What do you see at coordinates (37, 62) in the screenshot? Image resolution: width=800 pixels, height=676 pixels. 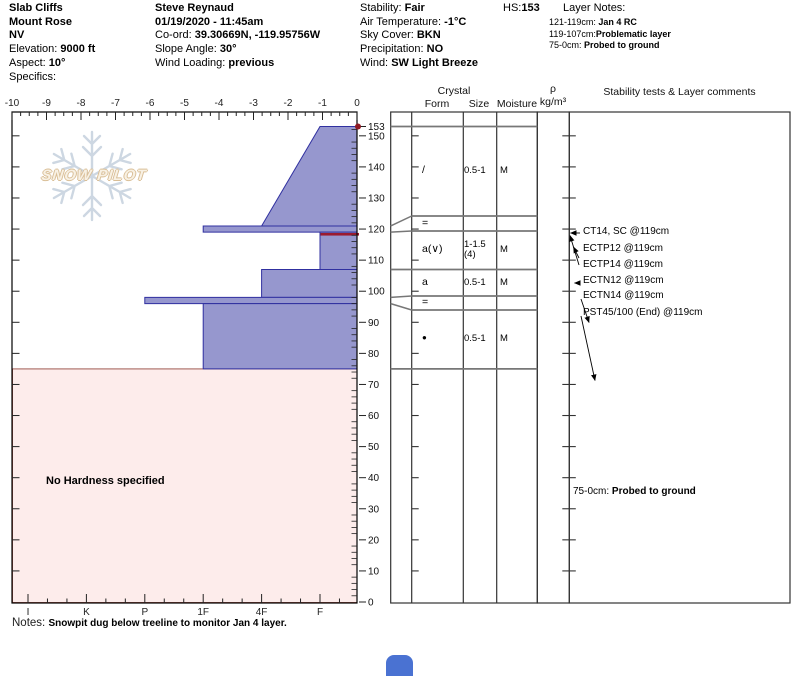 I see `aspect: Aspect: 10°` at bounding box center [37, 62].